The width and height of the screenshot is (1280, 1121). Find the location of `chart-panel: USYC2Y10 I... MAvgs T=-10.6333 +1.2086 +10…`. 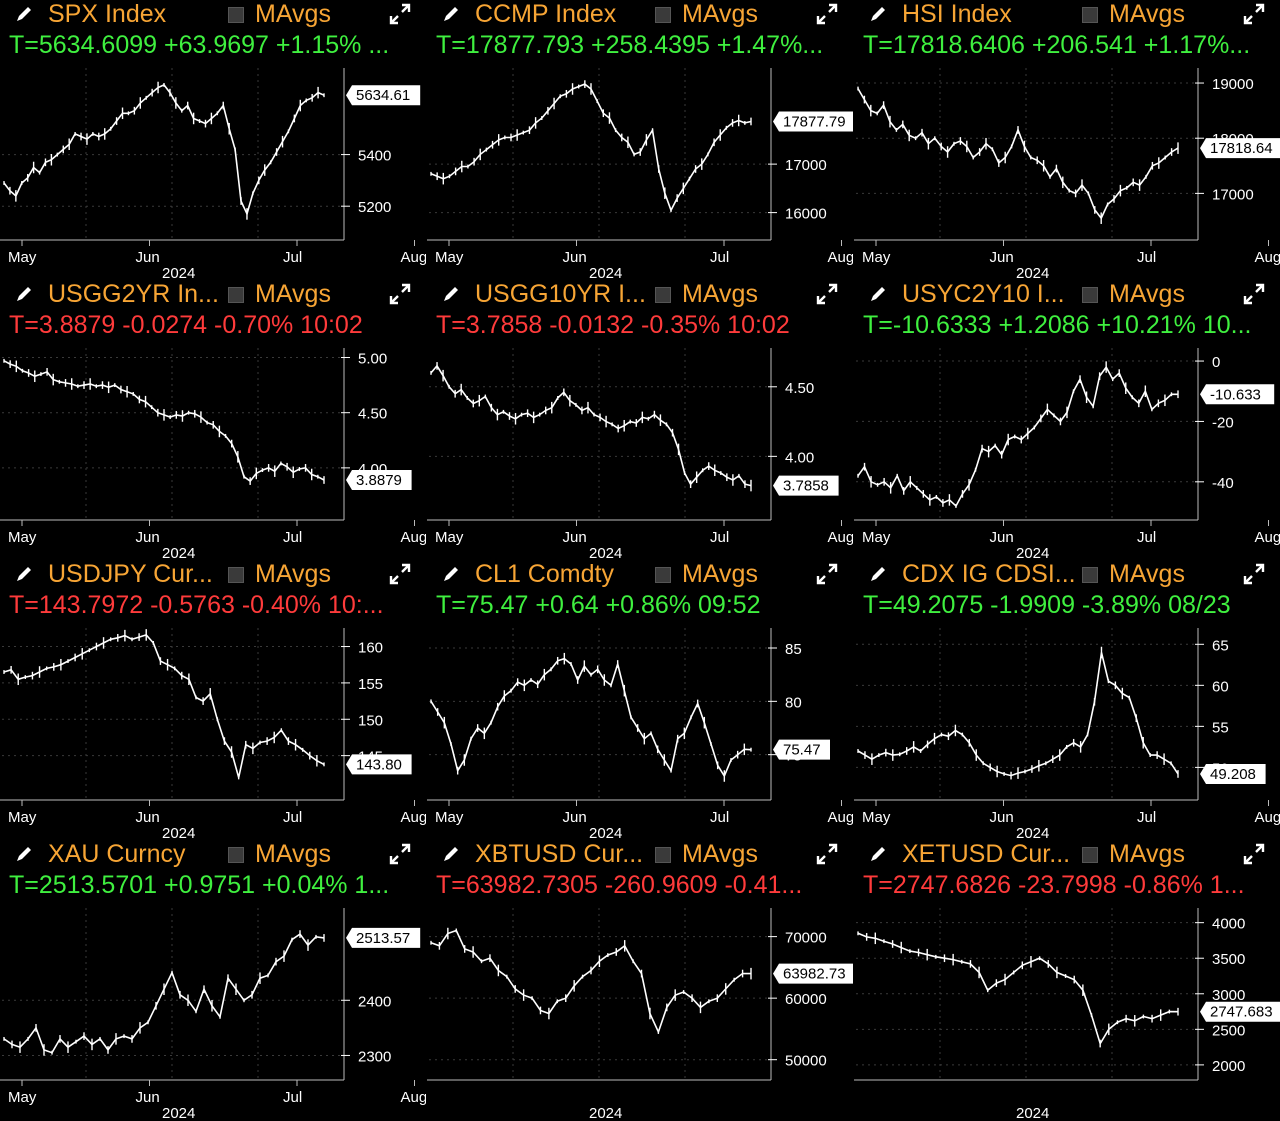

chart-panel: USYC2Y10 I... MAvgs T=-10.6333 +1.2086 +10… is located at coordinates (1067, 420).